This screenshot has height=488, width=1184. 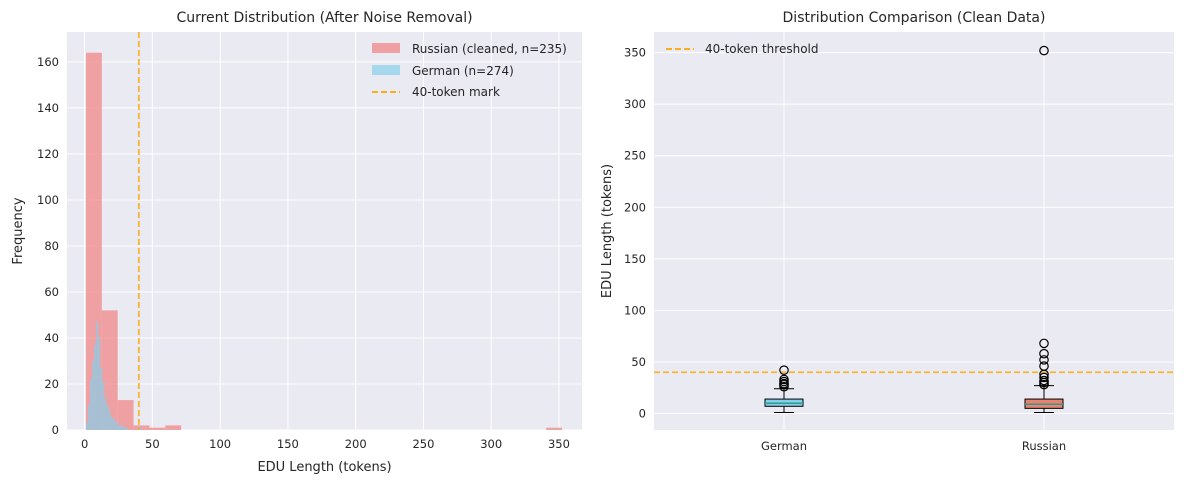 I want to click on box-russian, so click(x=1044, y=229).